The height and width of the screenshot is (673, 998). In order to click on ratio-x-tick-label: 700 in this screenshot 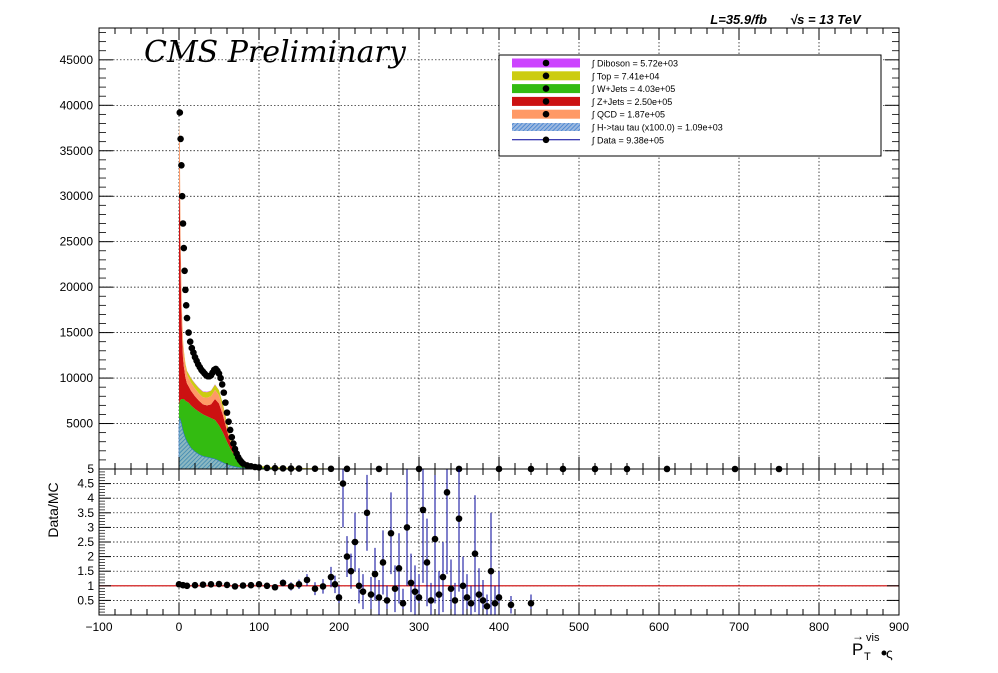, I will do `click(739, 627)`.